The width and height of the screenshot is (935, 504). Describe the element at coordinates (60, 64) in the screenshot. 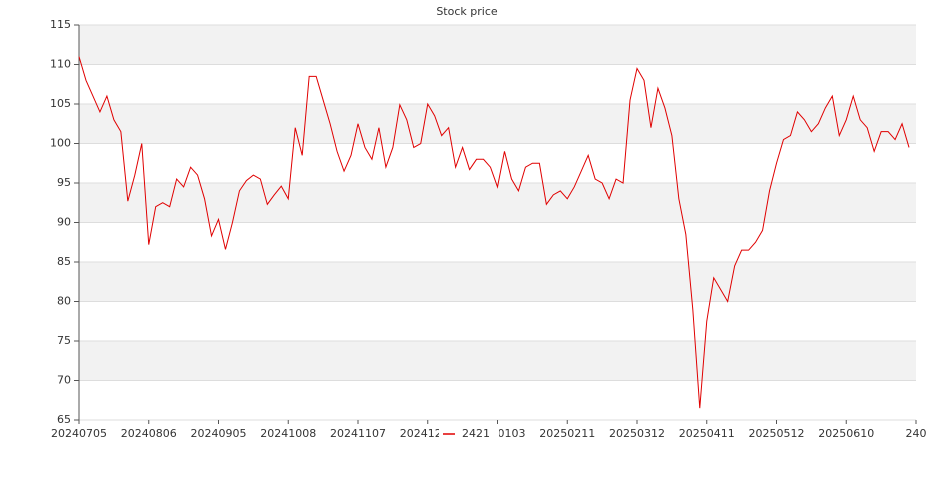

I see `y-tick-label: 110` at that location.